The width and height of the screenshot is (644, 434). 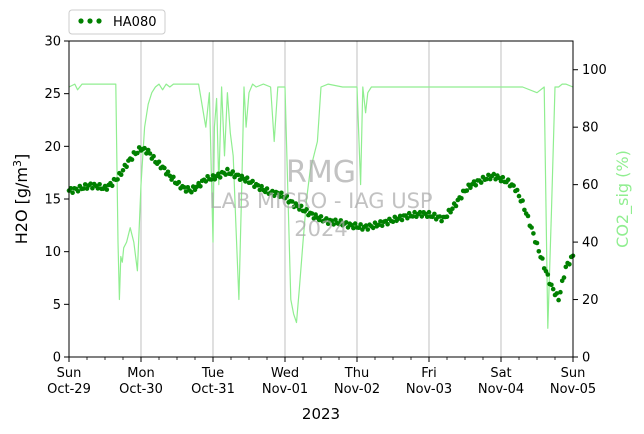 What do you see at coordinates (357, 389) in the screenshot?
I see `x-tick-label-date: Nov-02` at bounding box center [357, 389].